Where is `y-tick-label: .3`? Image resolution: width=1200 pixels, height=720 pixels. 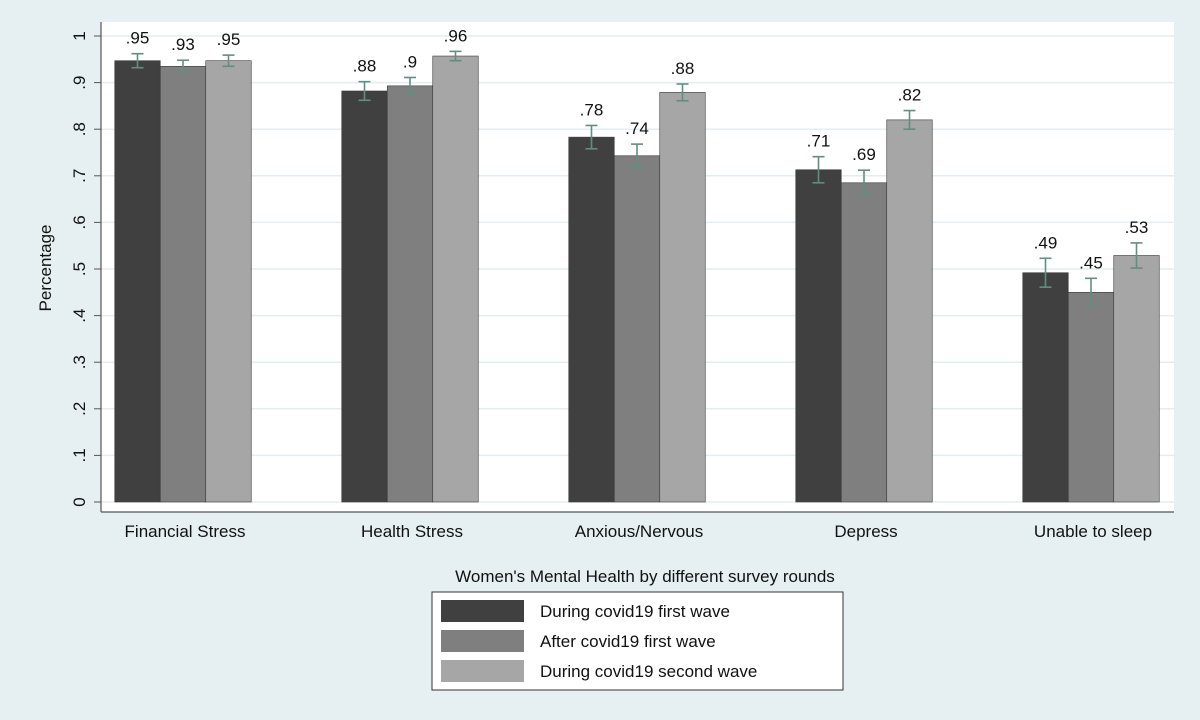 y-tick-label: .3 is located at coordinates (79, 362).